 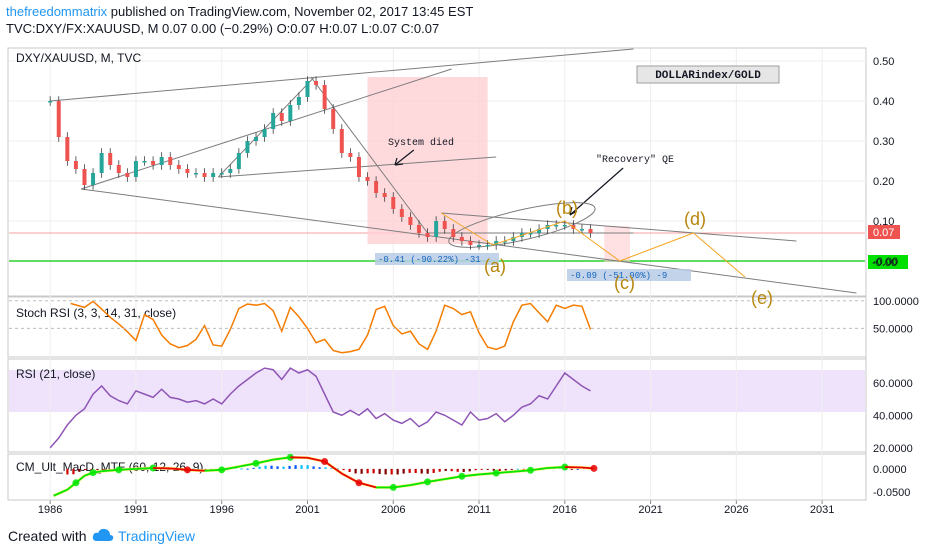 I want to click on time-axis: 1986 1991 1996 2001 2006 2011 2016 2021 2026 2031, so click(x=437, y=507).